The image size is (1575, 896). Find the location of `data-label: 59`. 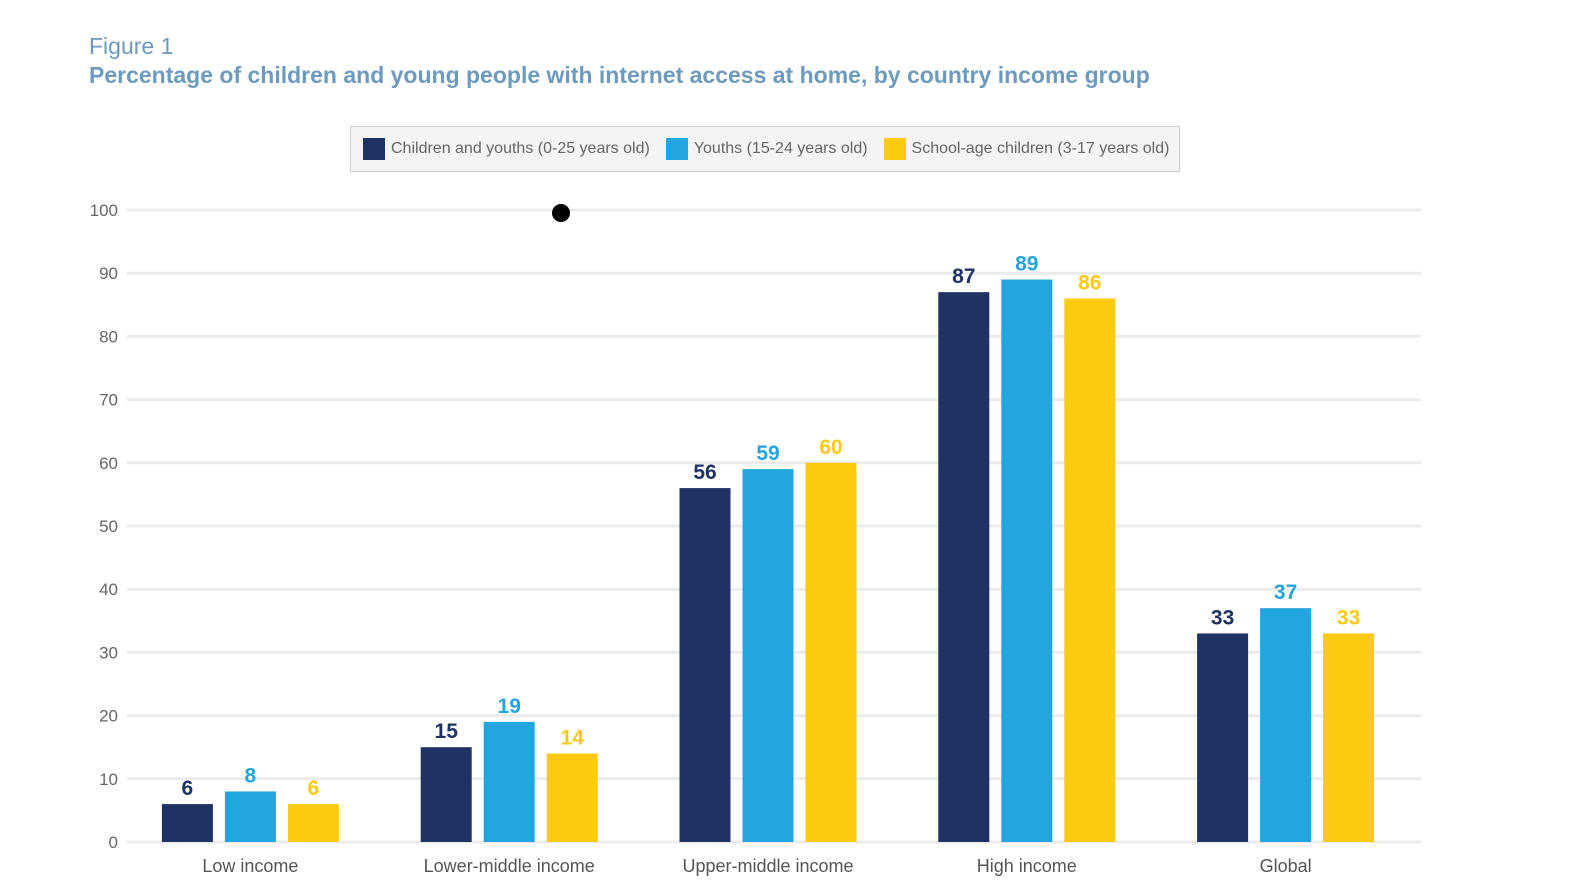

data-label: 59 is located at coordinates (767, 453).